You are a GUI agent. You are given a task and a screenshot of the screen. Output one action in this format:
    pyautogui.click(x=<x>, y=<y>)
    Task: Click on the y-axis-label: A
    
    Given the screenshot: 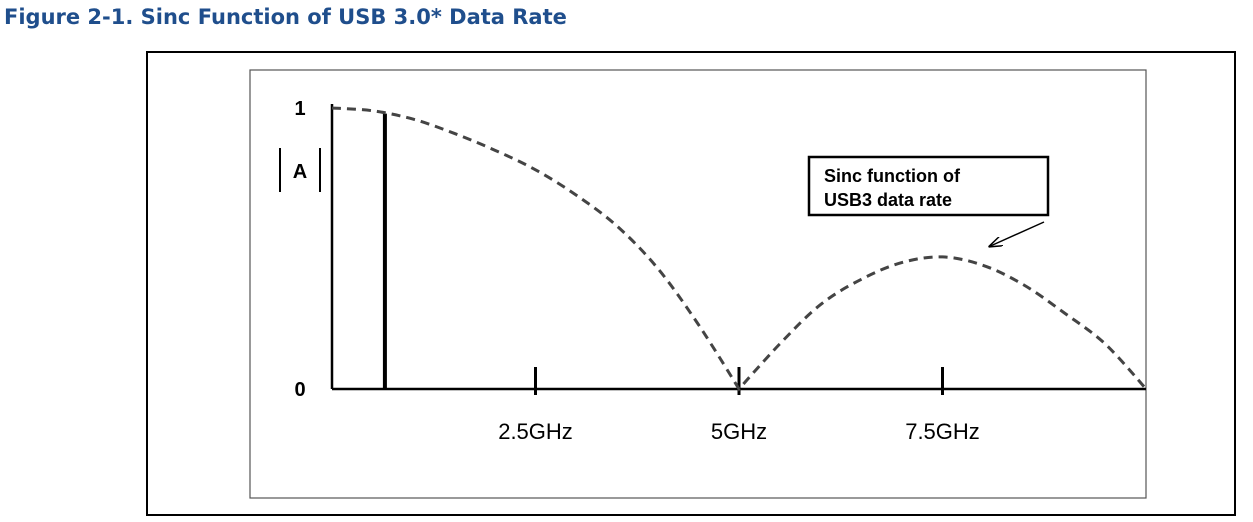 What is the action you would take?
    pyautogui.click(x=300, y=170)
    